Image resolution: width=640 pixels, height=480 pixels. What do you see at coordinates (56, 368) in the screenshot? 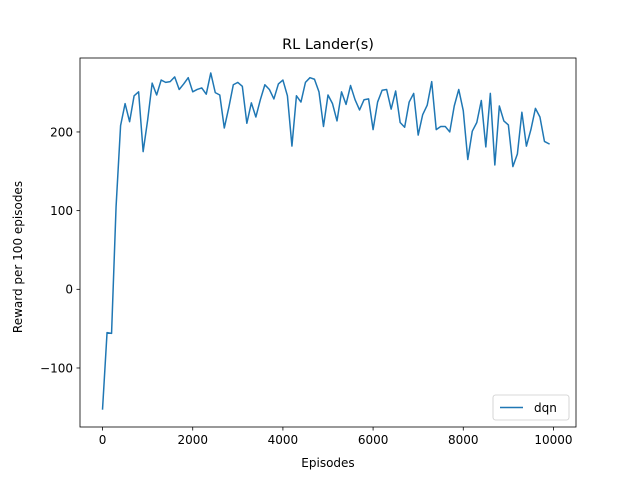
I see `y-tick-label: −100` at bounding box center [56, 368].